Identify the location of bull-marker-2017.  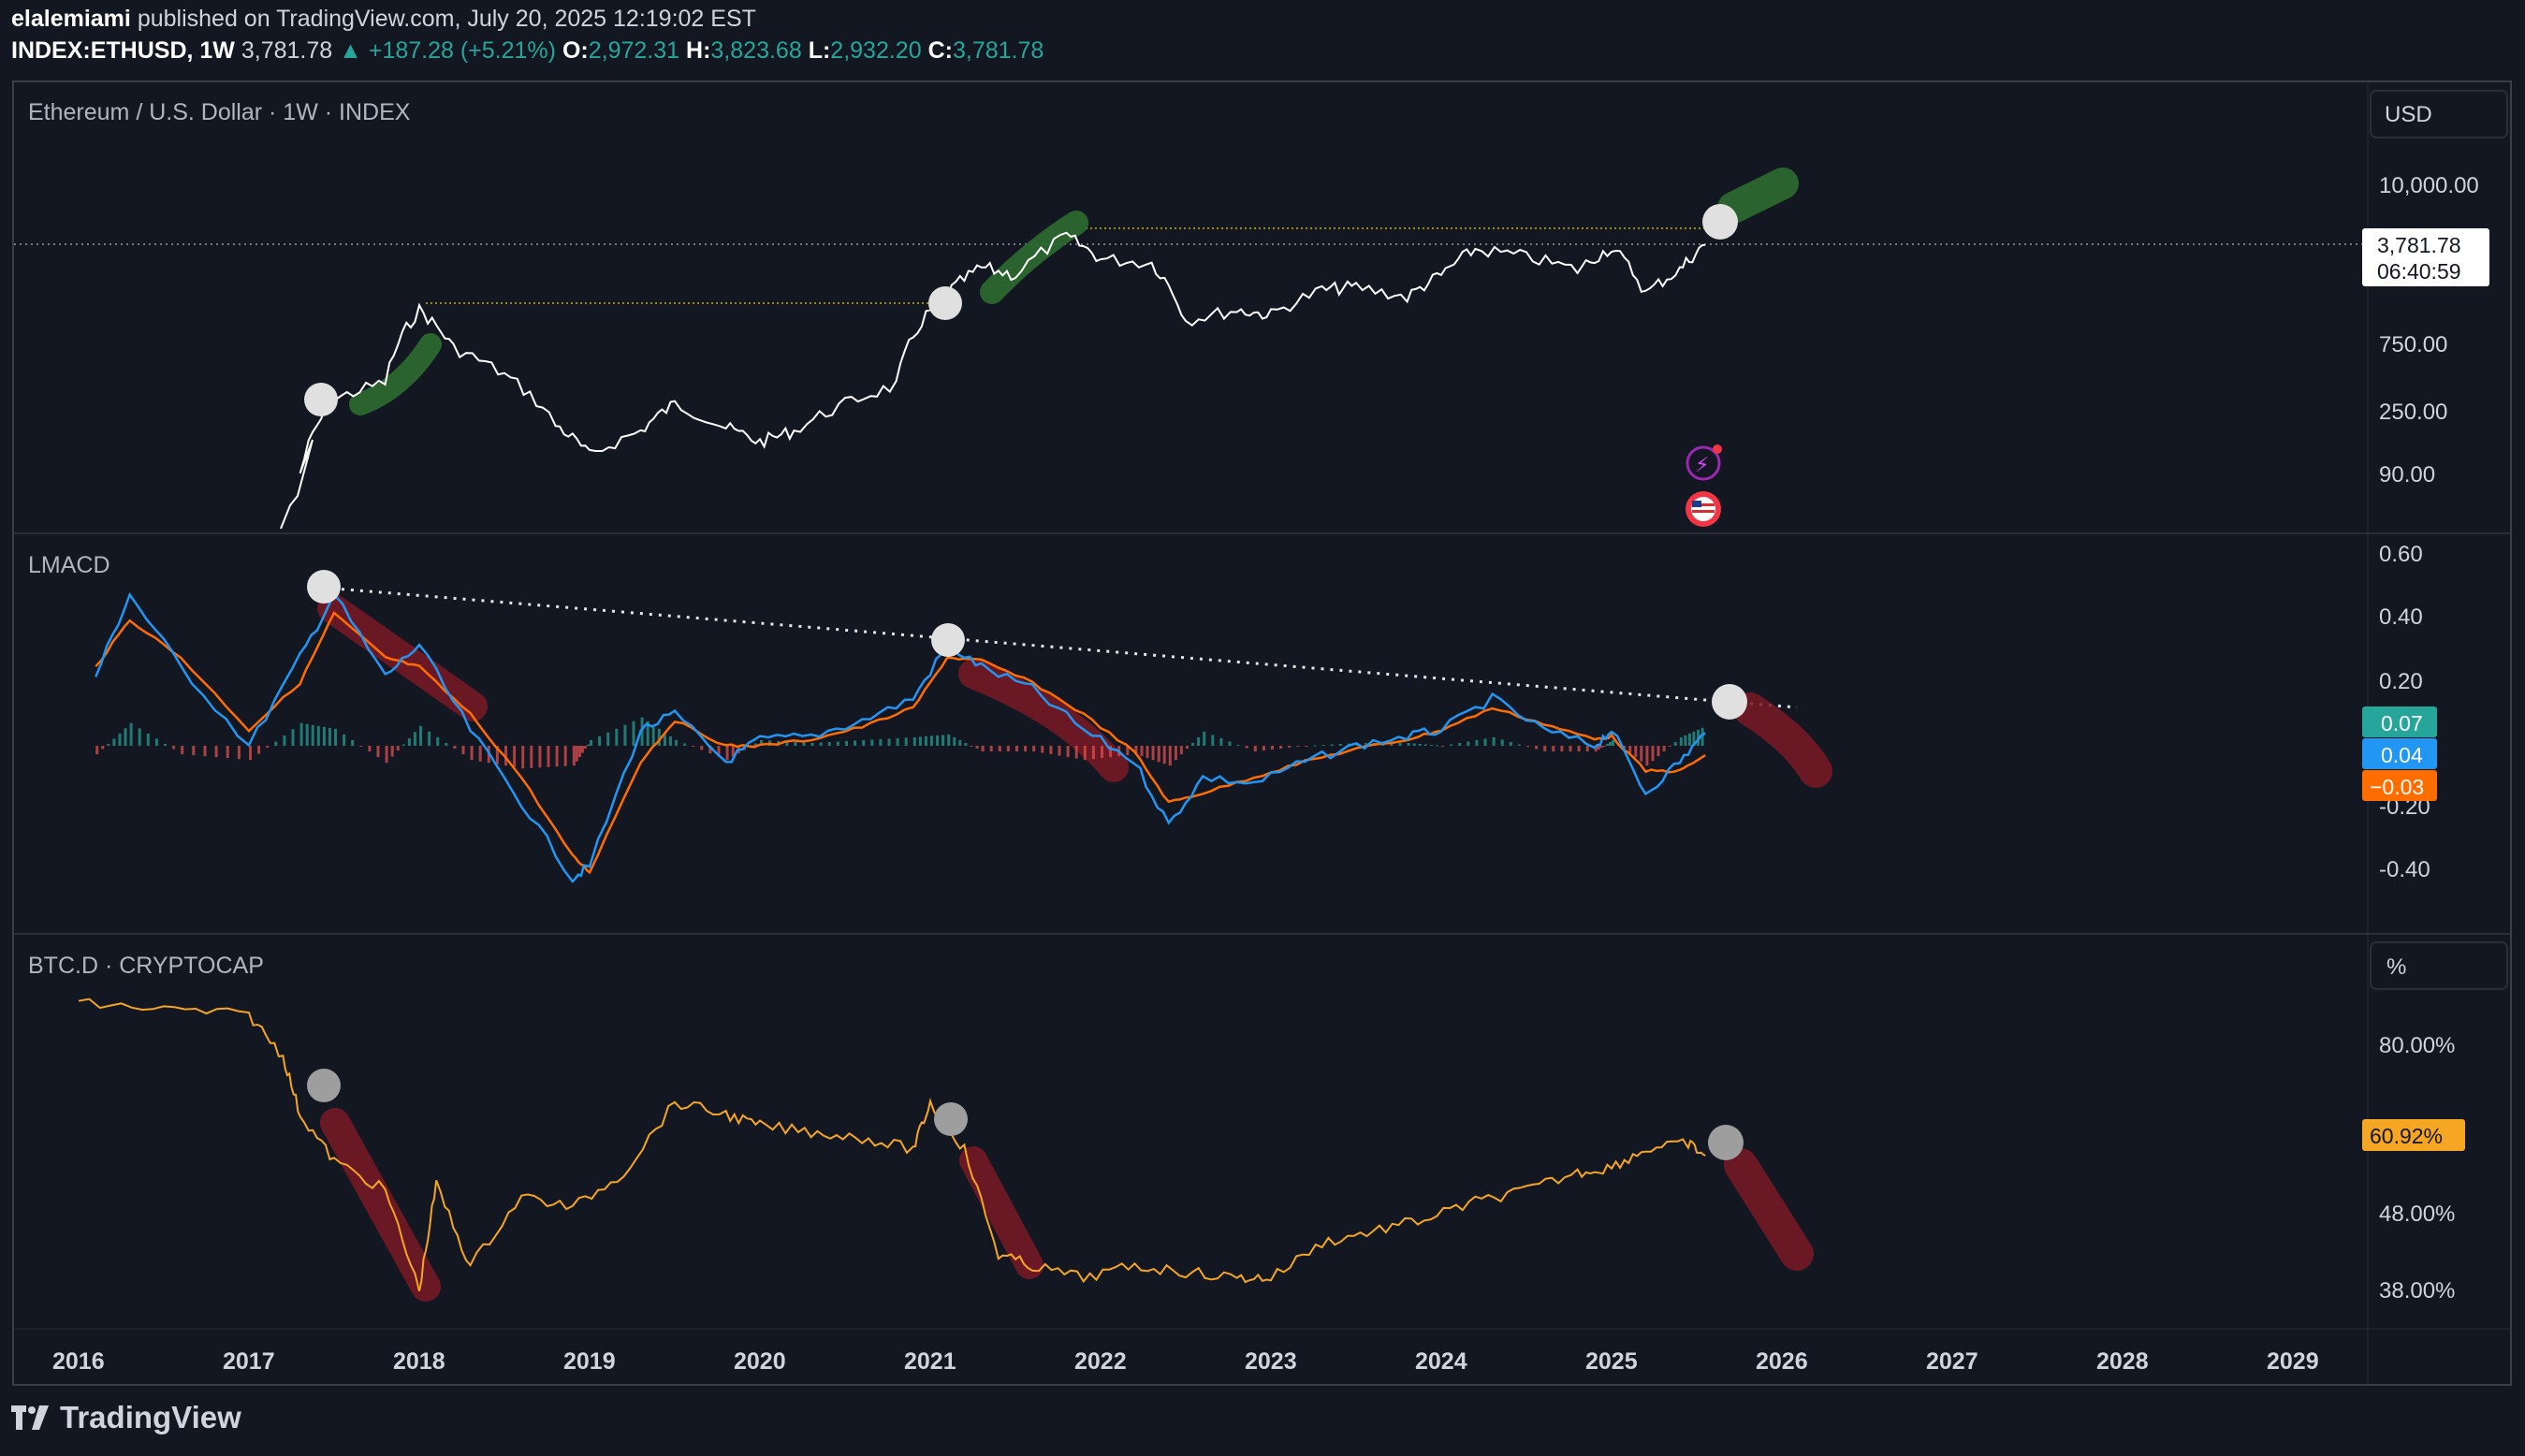
(396, 374).